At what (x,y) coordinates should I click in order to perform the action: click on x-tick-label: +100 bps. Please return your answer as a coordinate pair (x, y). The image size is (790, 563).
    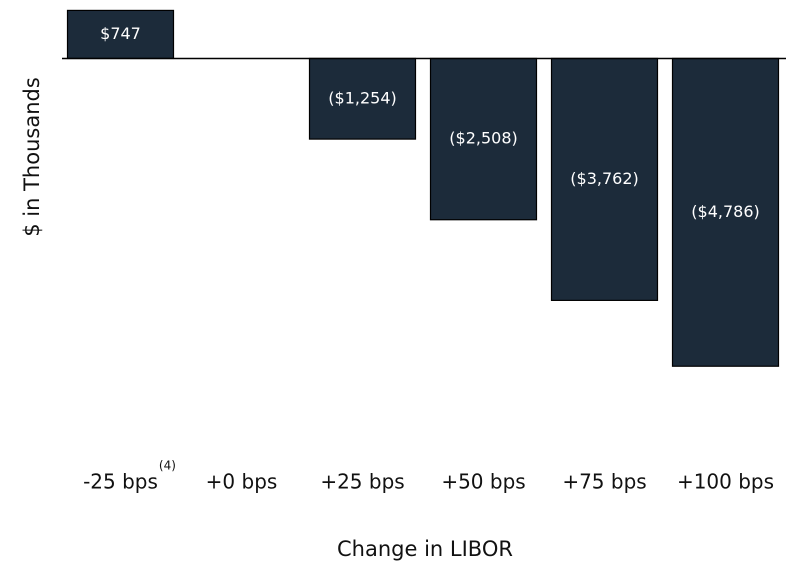
    Looking at the image, I should click on (725, 482).